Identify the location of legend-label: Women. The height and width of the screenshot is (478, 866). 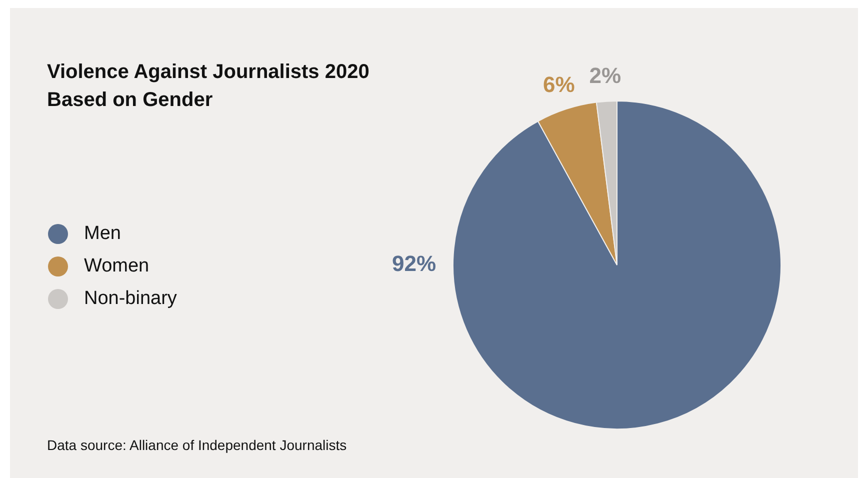
(117, 266).